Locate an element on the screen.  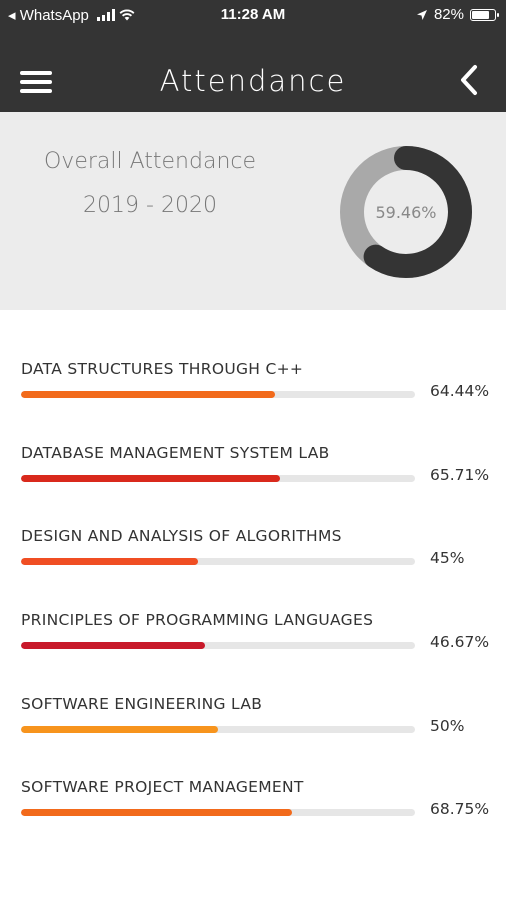
battery-icon is located at coordinates (484, 14).